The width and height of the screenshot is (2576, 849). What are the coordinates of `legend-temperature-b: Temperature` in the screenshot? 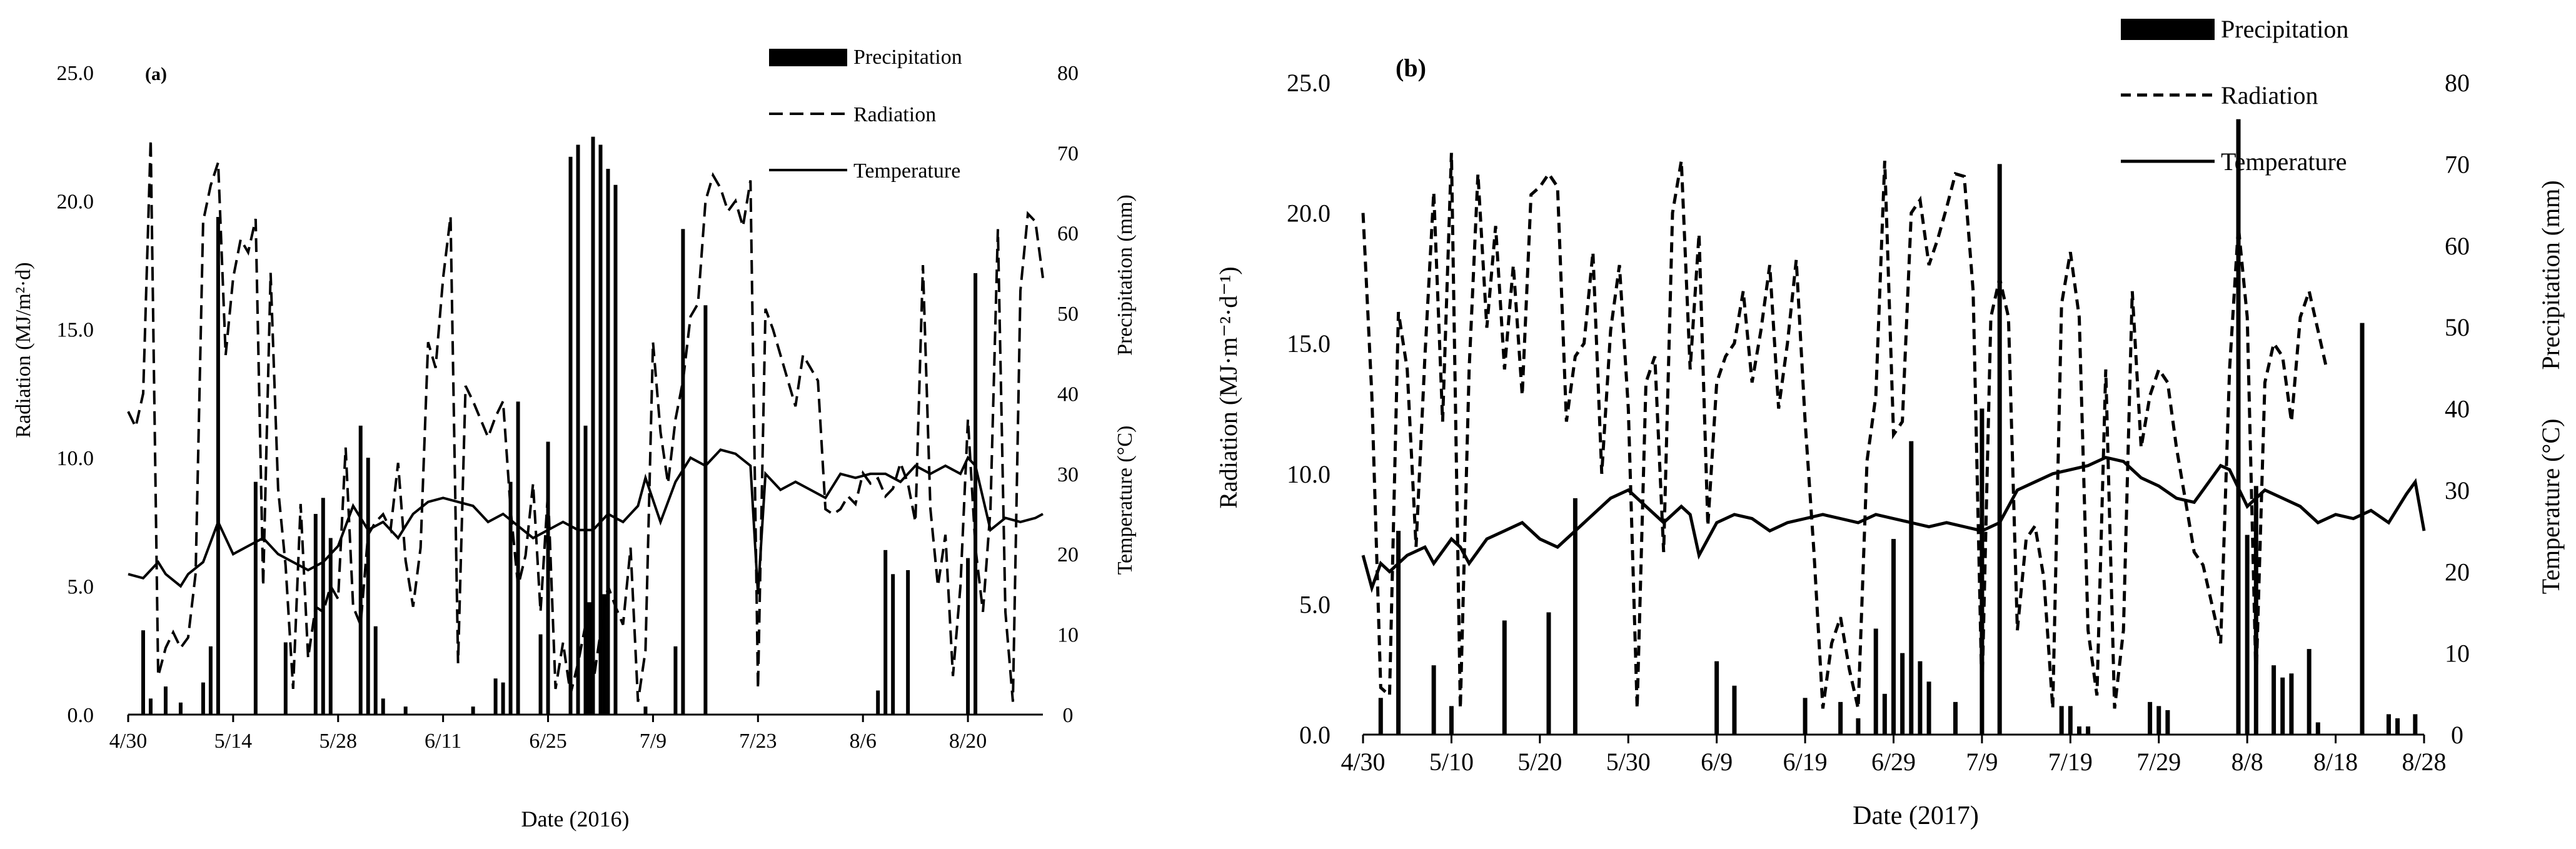 It's located at (2284, 162).